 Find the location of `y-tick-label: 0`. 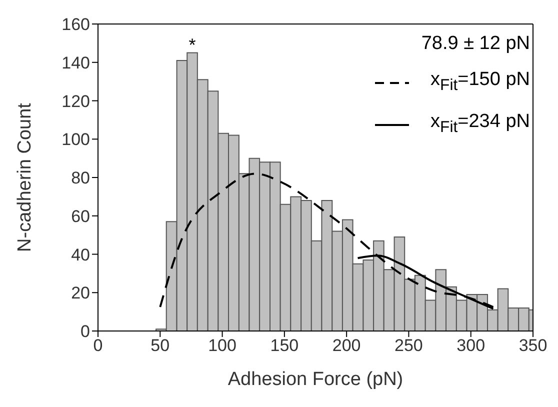

y-tick-label: 0 is located at coordinates (85, 332).